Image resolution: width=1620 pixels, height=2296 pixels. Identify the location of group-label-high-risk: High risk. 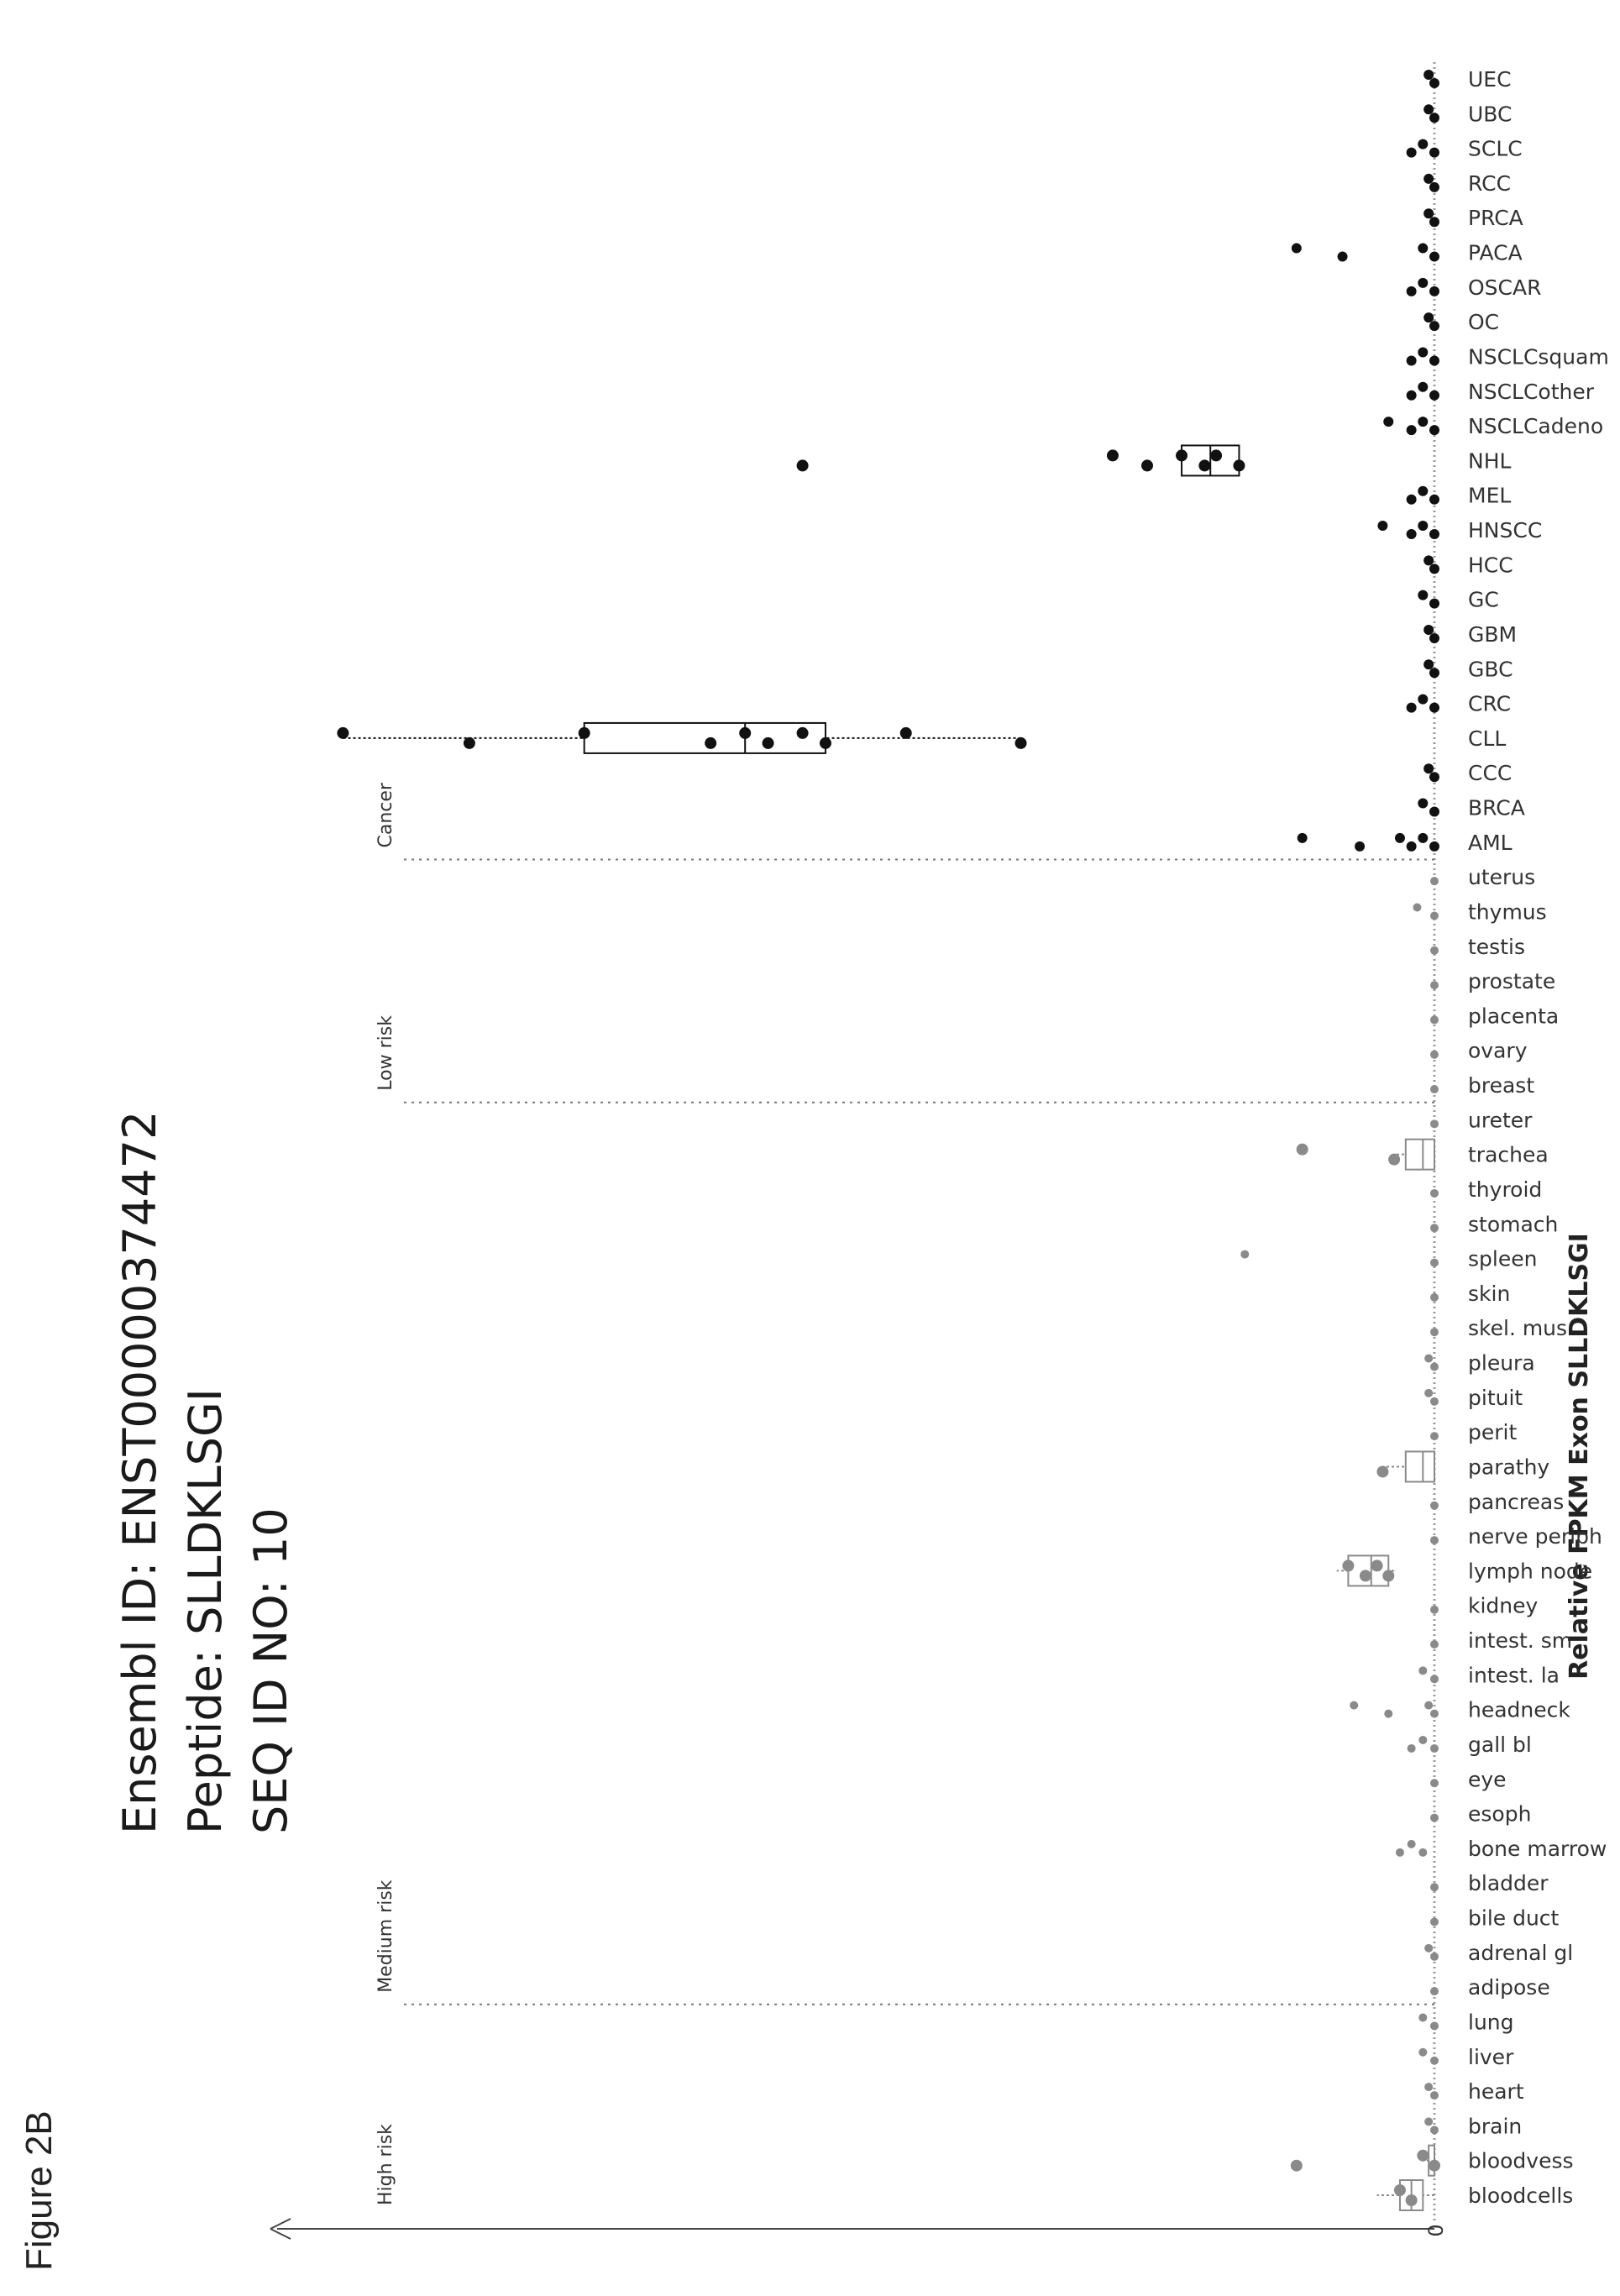
(385, 2164).